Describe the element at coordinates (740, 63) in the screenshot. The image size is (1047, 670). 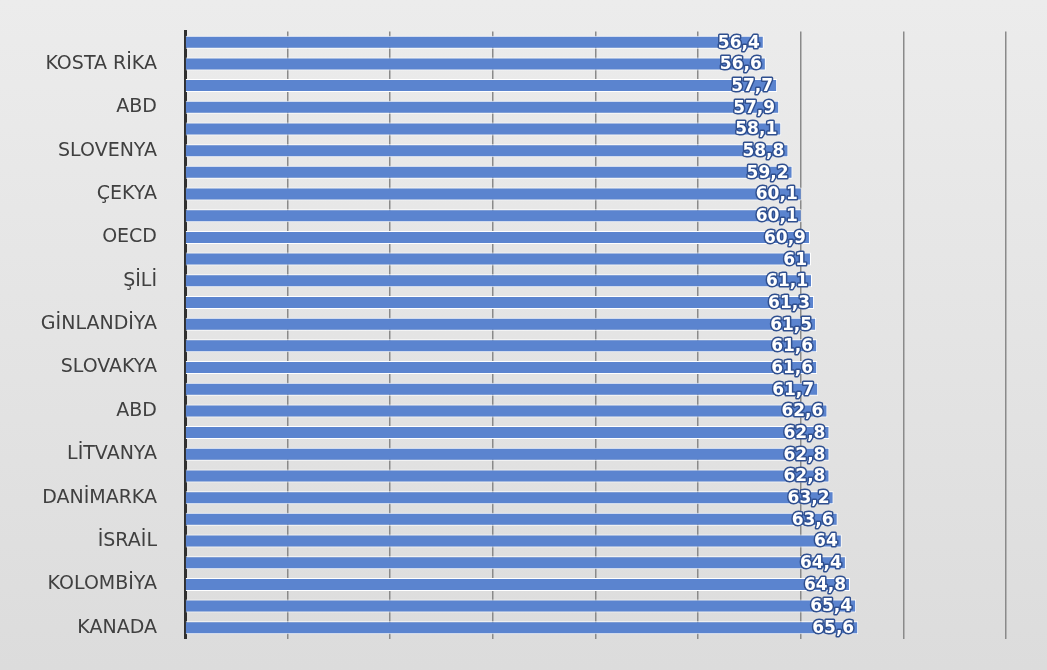
I see `data-label: 56,6` at that location.